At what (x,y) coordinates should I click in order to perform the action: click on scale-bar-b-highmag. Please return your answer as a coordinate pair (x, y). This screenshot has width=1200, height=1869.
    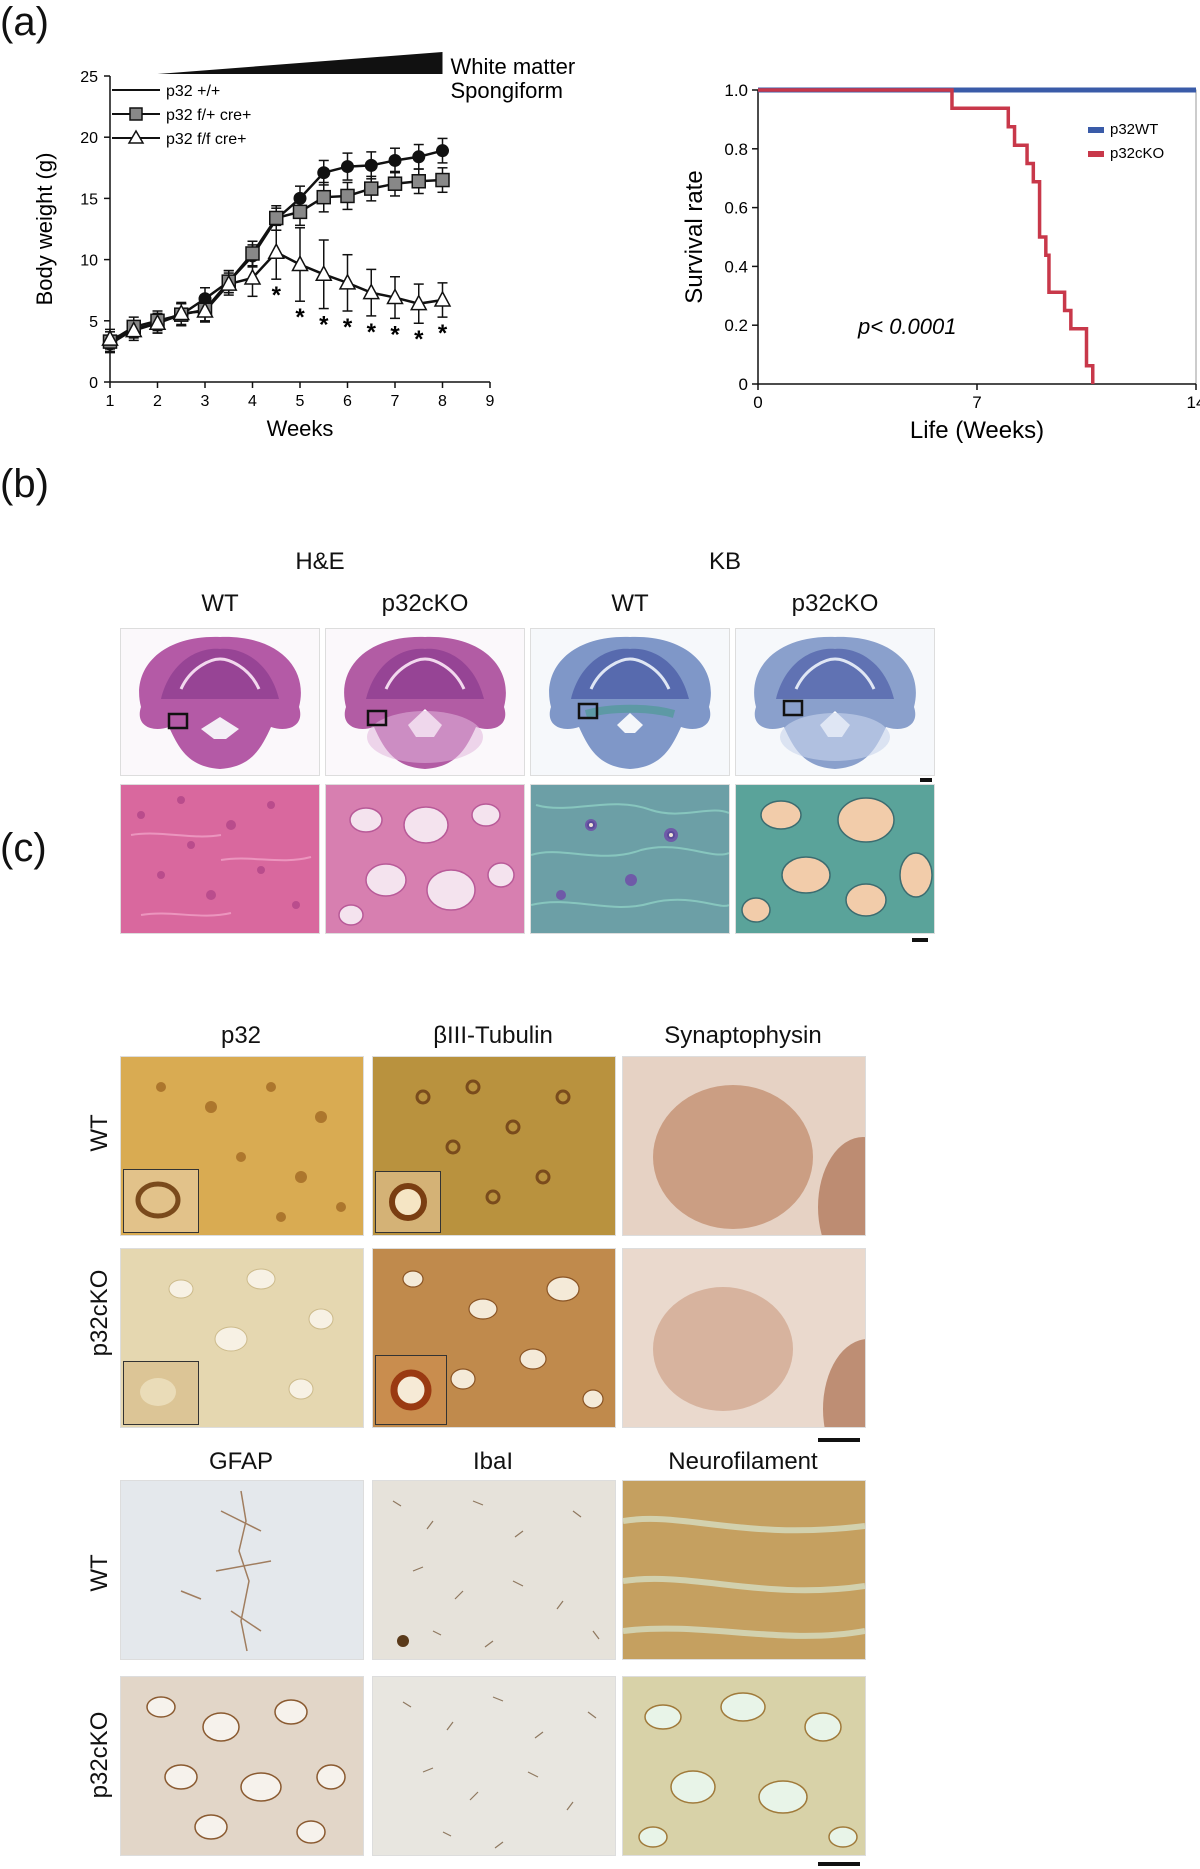
    Looking at the image, I should click on (920, 940).